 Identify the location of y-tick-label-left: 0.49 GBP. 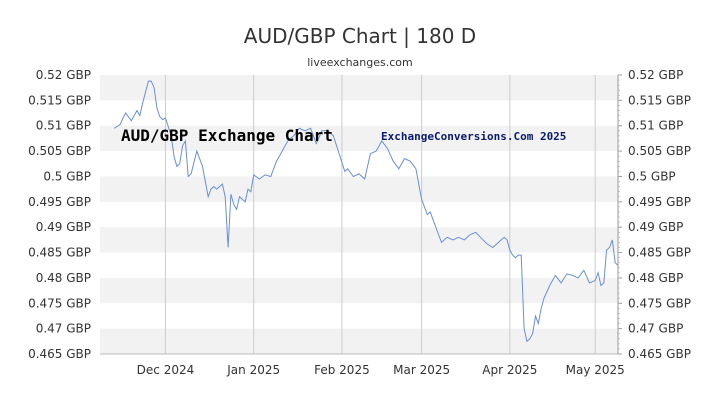
(63, 227).